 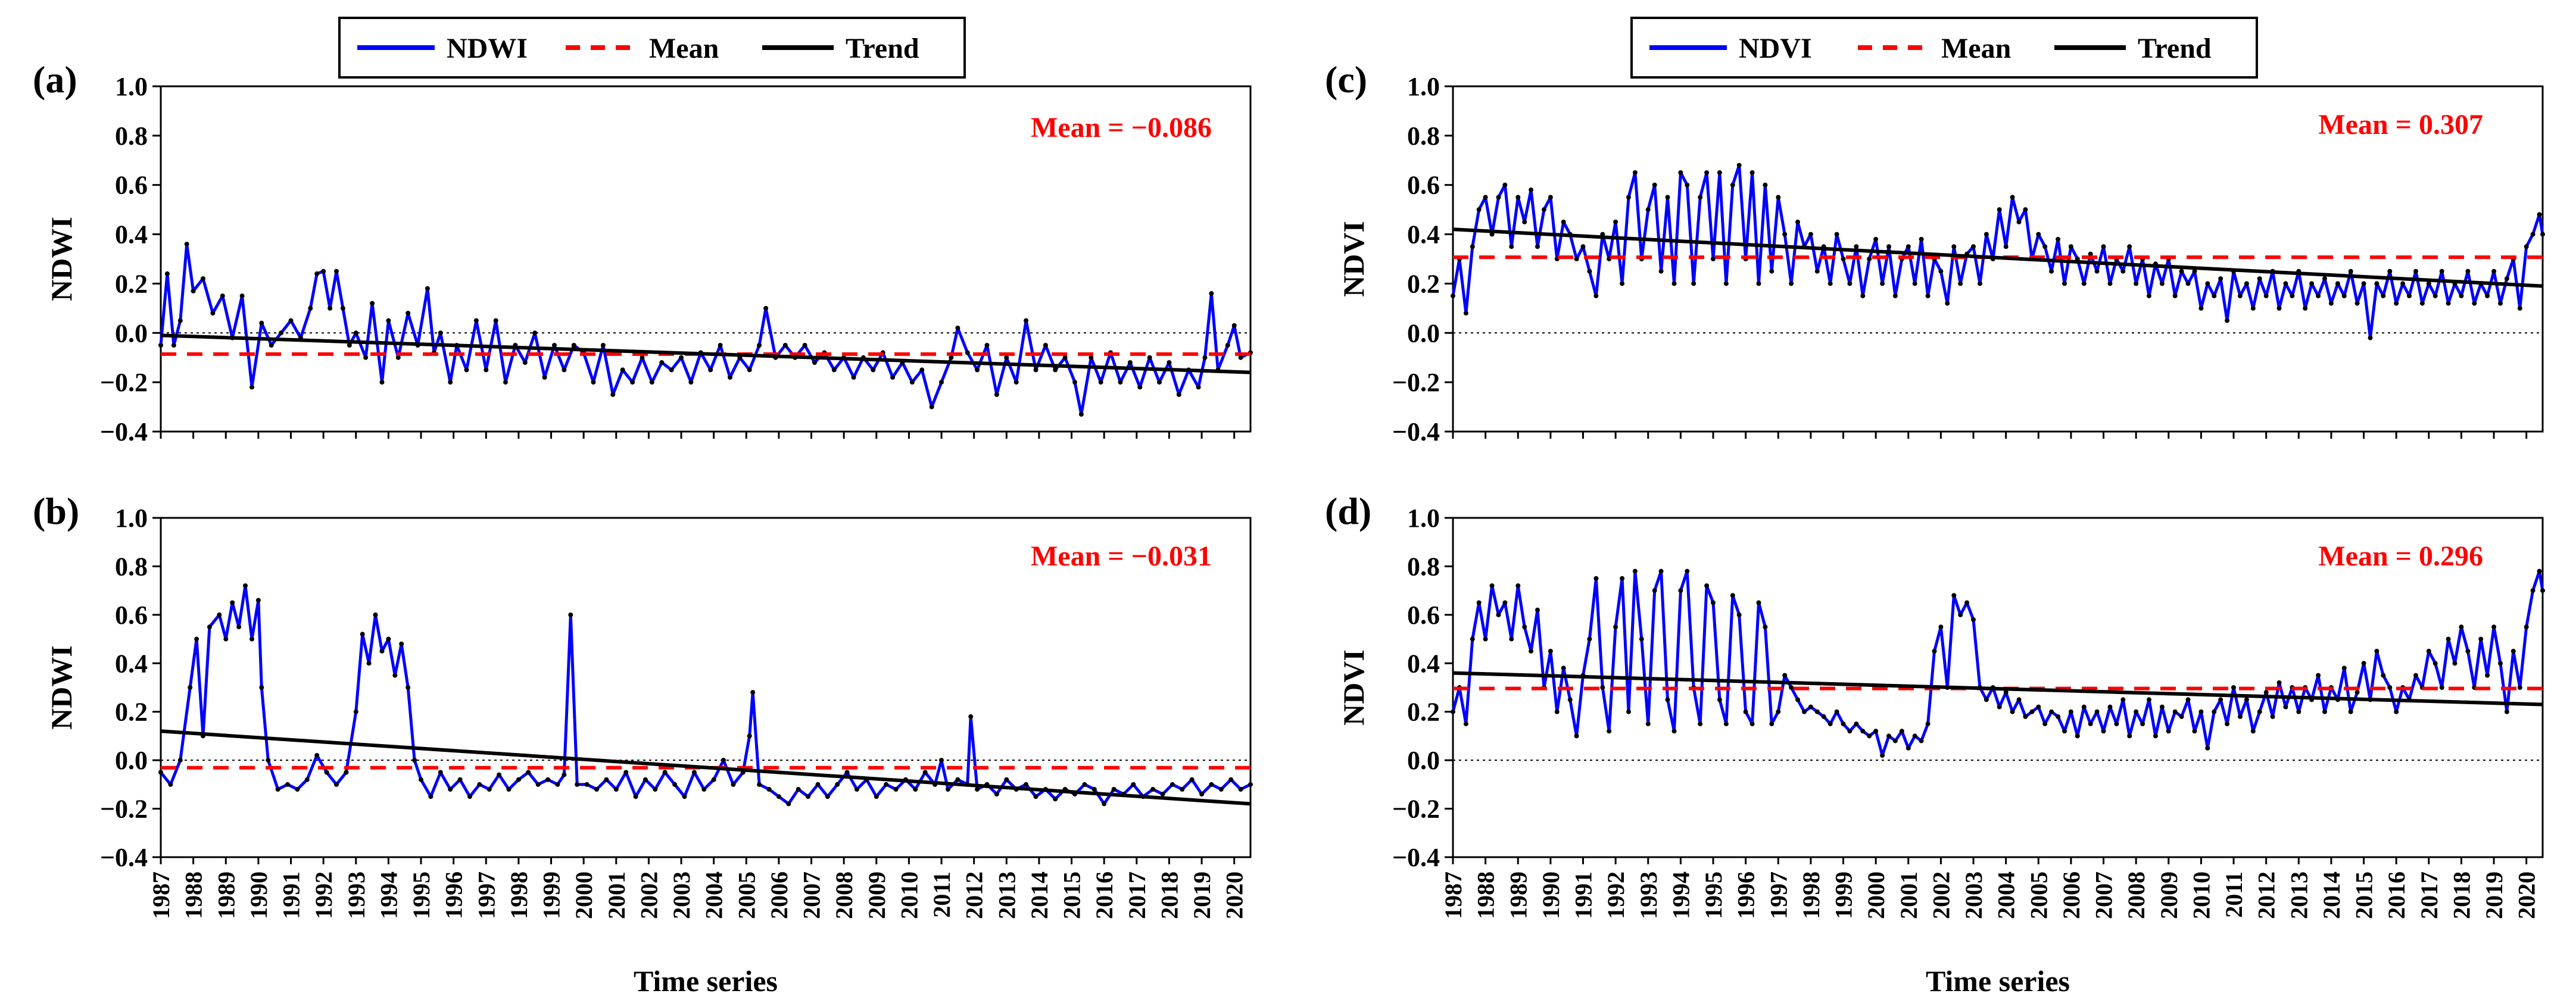 What do you see at coordinates (55, 79) in the screenshot?
I see `panel-label: (a)` at bounding box center [55, 79].